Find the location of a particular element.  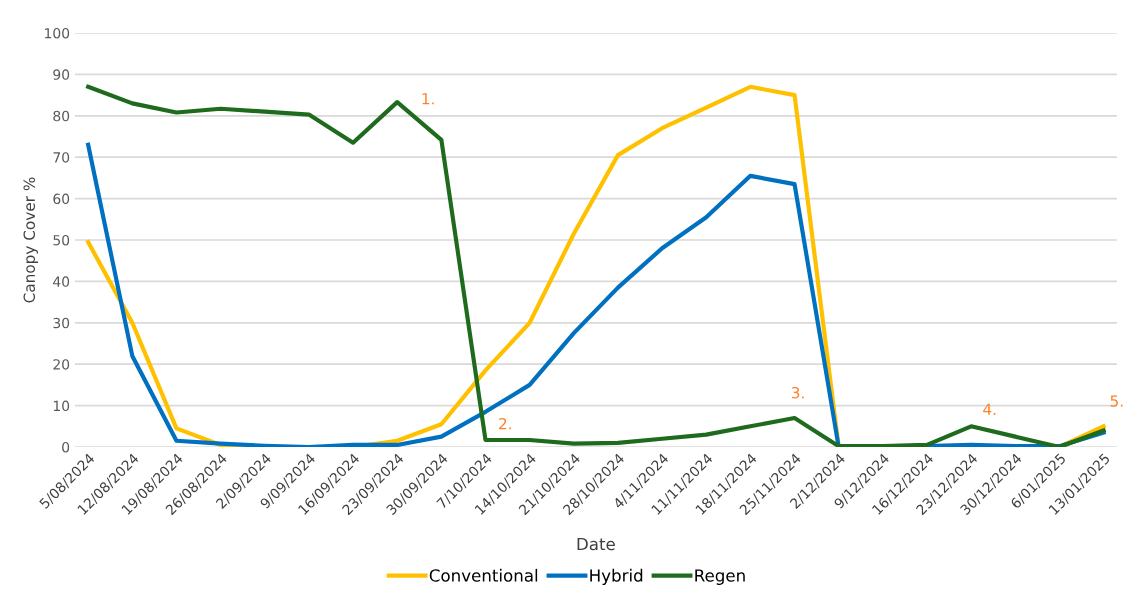

legend-label: Regen is located at coordinates (720, 577).